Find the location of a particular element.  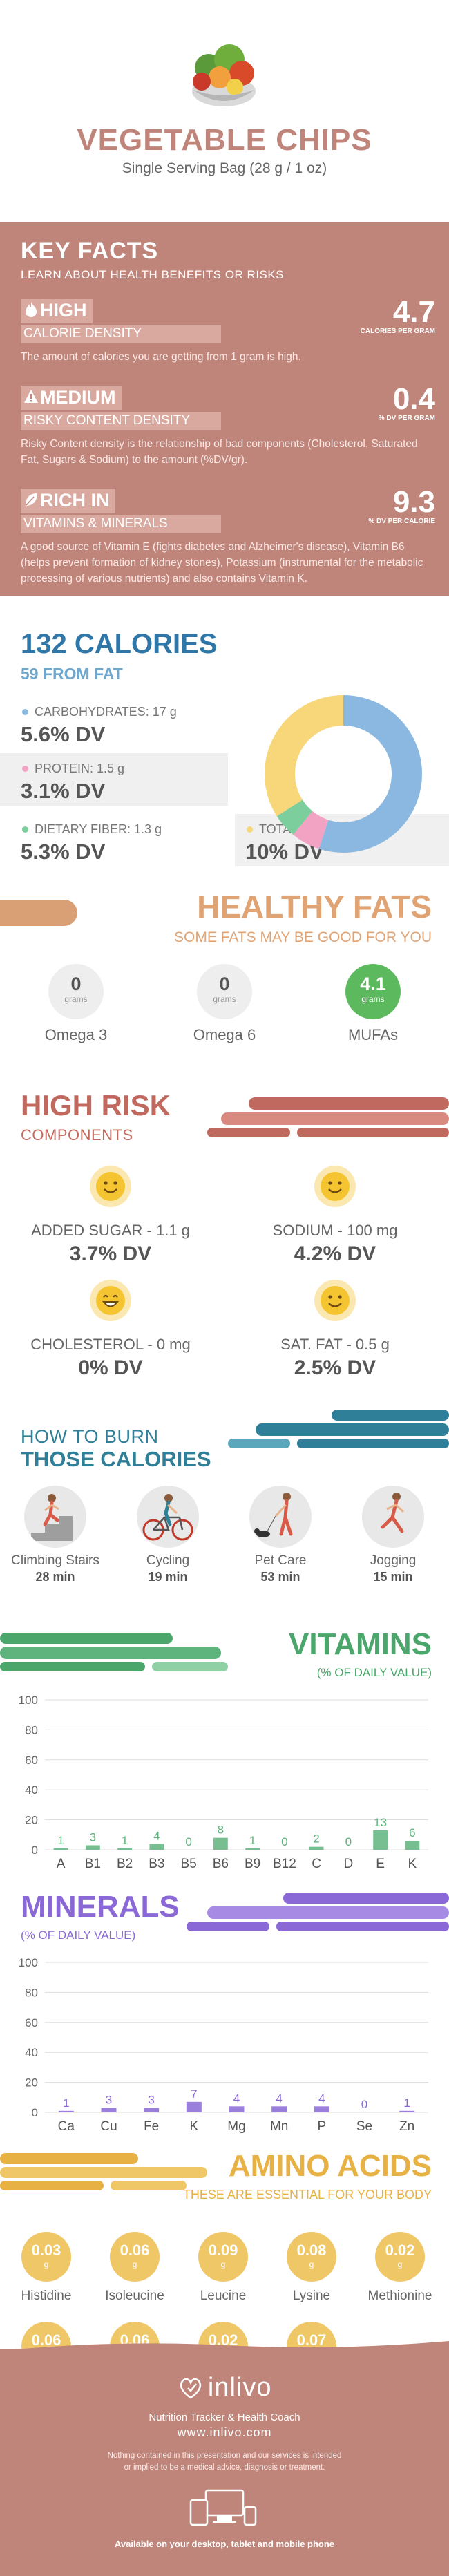

value-number: 9.3 is located at coordinates (414, 502).